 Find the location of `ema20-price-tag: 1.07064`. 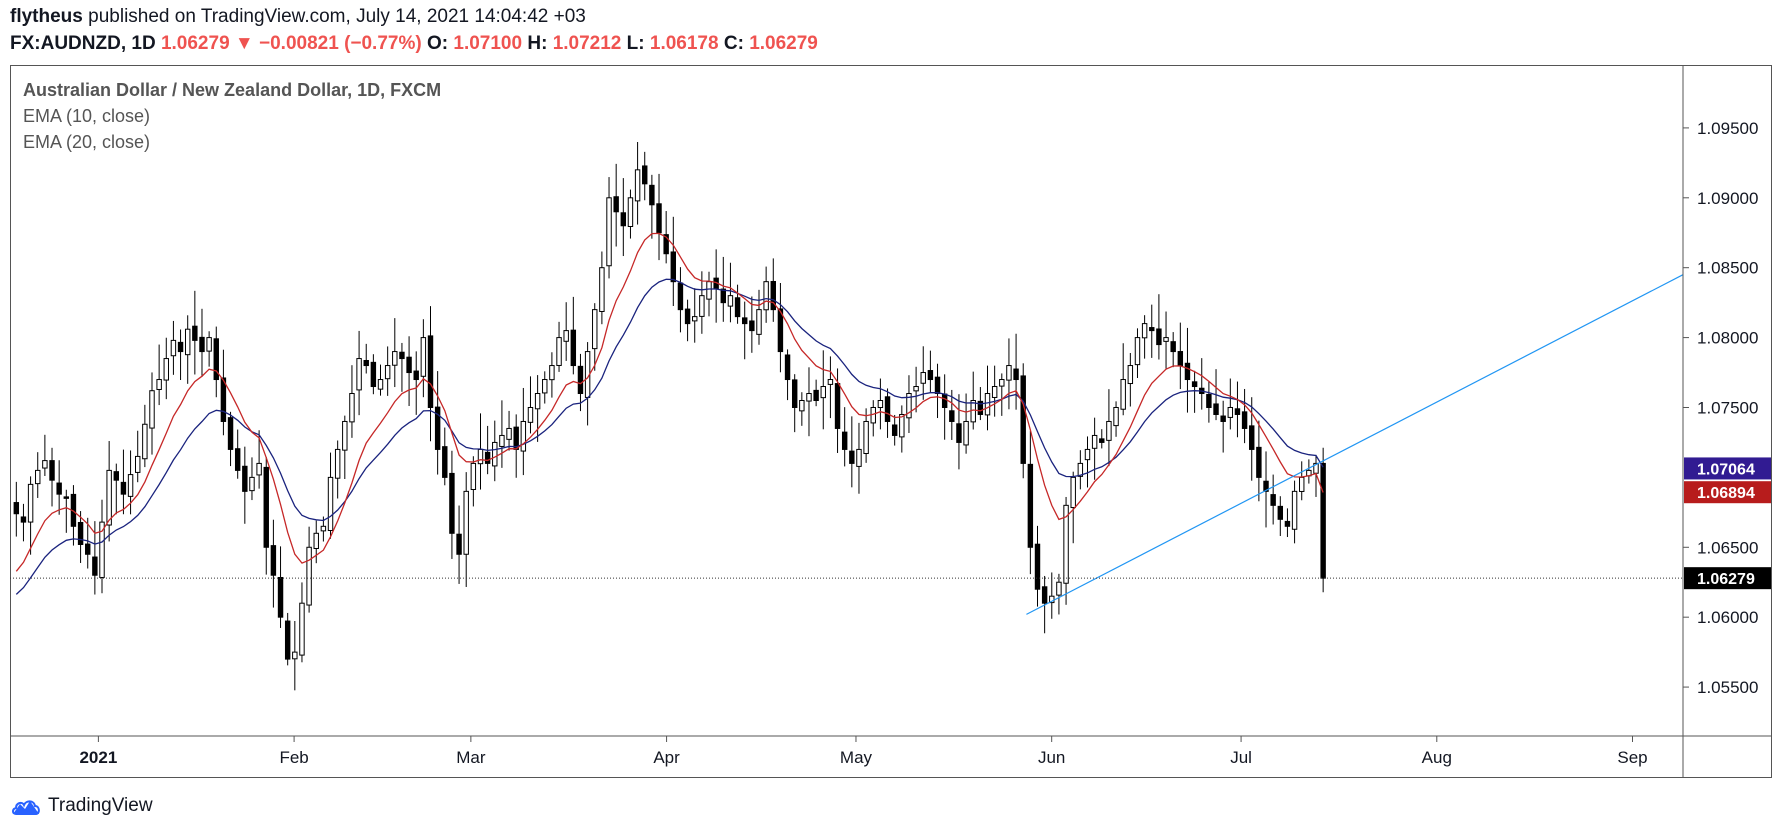

ema20-price-tag: 1.07064 is located at coordinates (1726, 469).